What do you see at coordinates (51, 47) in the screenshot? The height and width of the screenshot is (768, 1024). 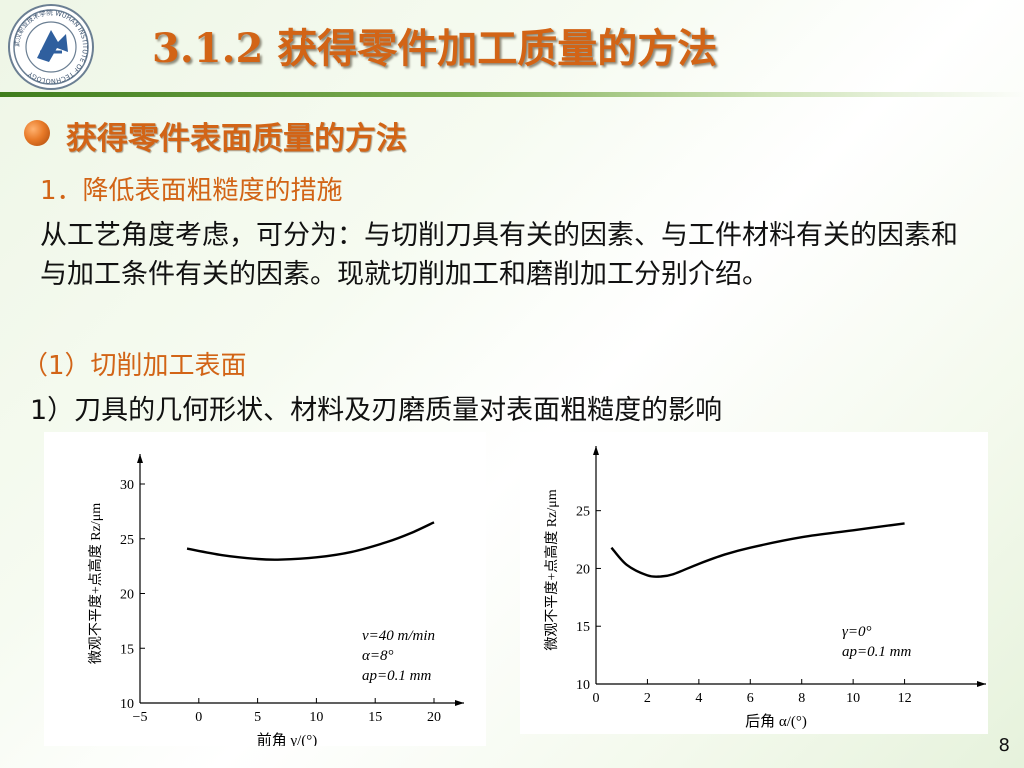 I see `institute-logo: 武汉职业技术学院 WUHAN INSTITUTE OF TECHNOLOGY` at bounding box center [51, 47].